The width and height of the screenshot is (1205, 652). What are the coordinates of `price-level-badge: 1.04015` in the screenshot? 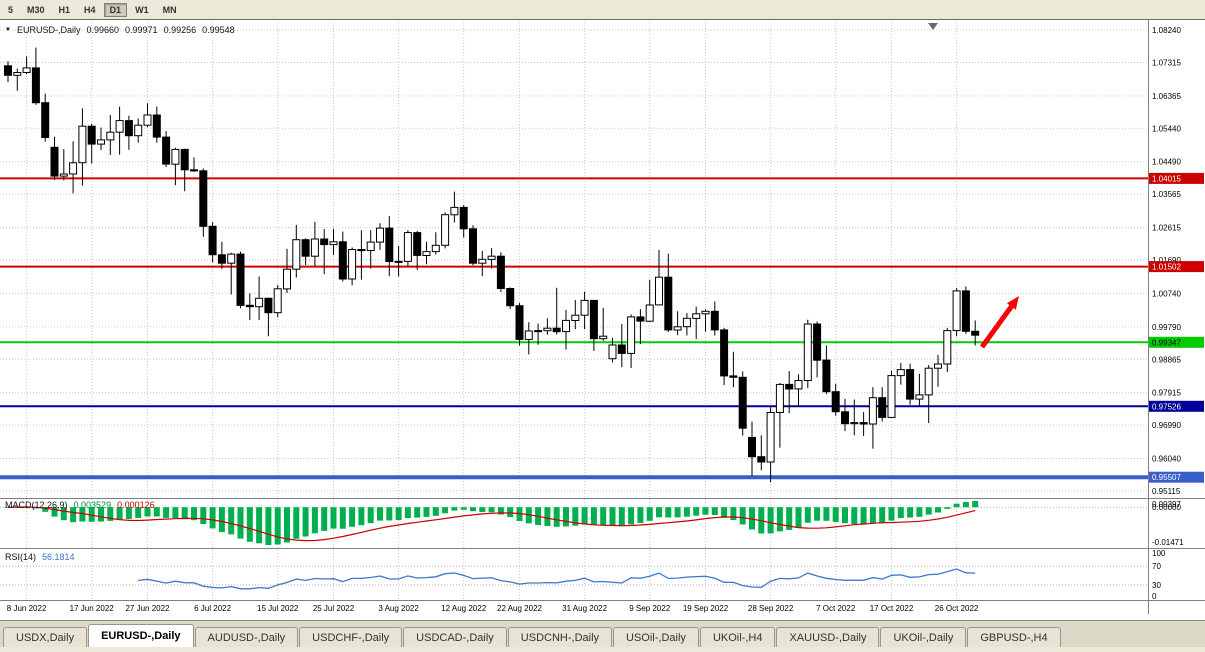 It's located at (1176, 178).